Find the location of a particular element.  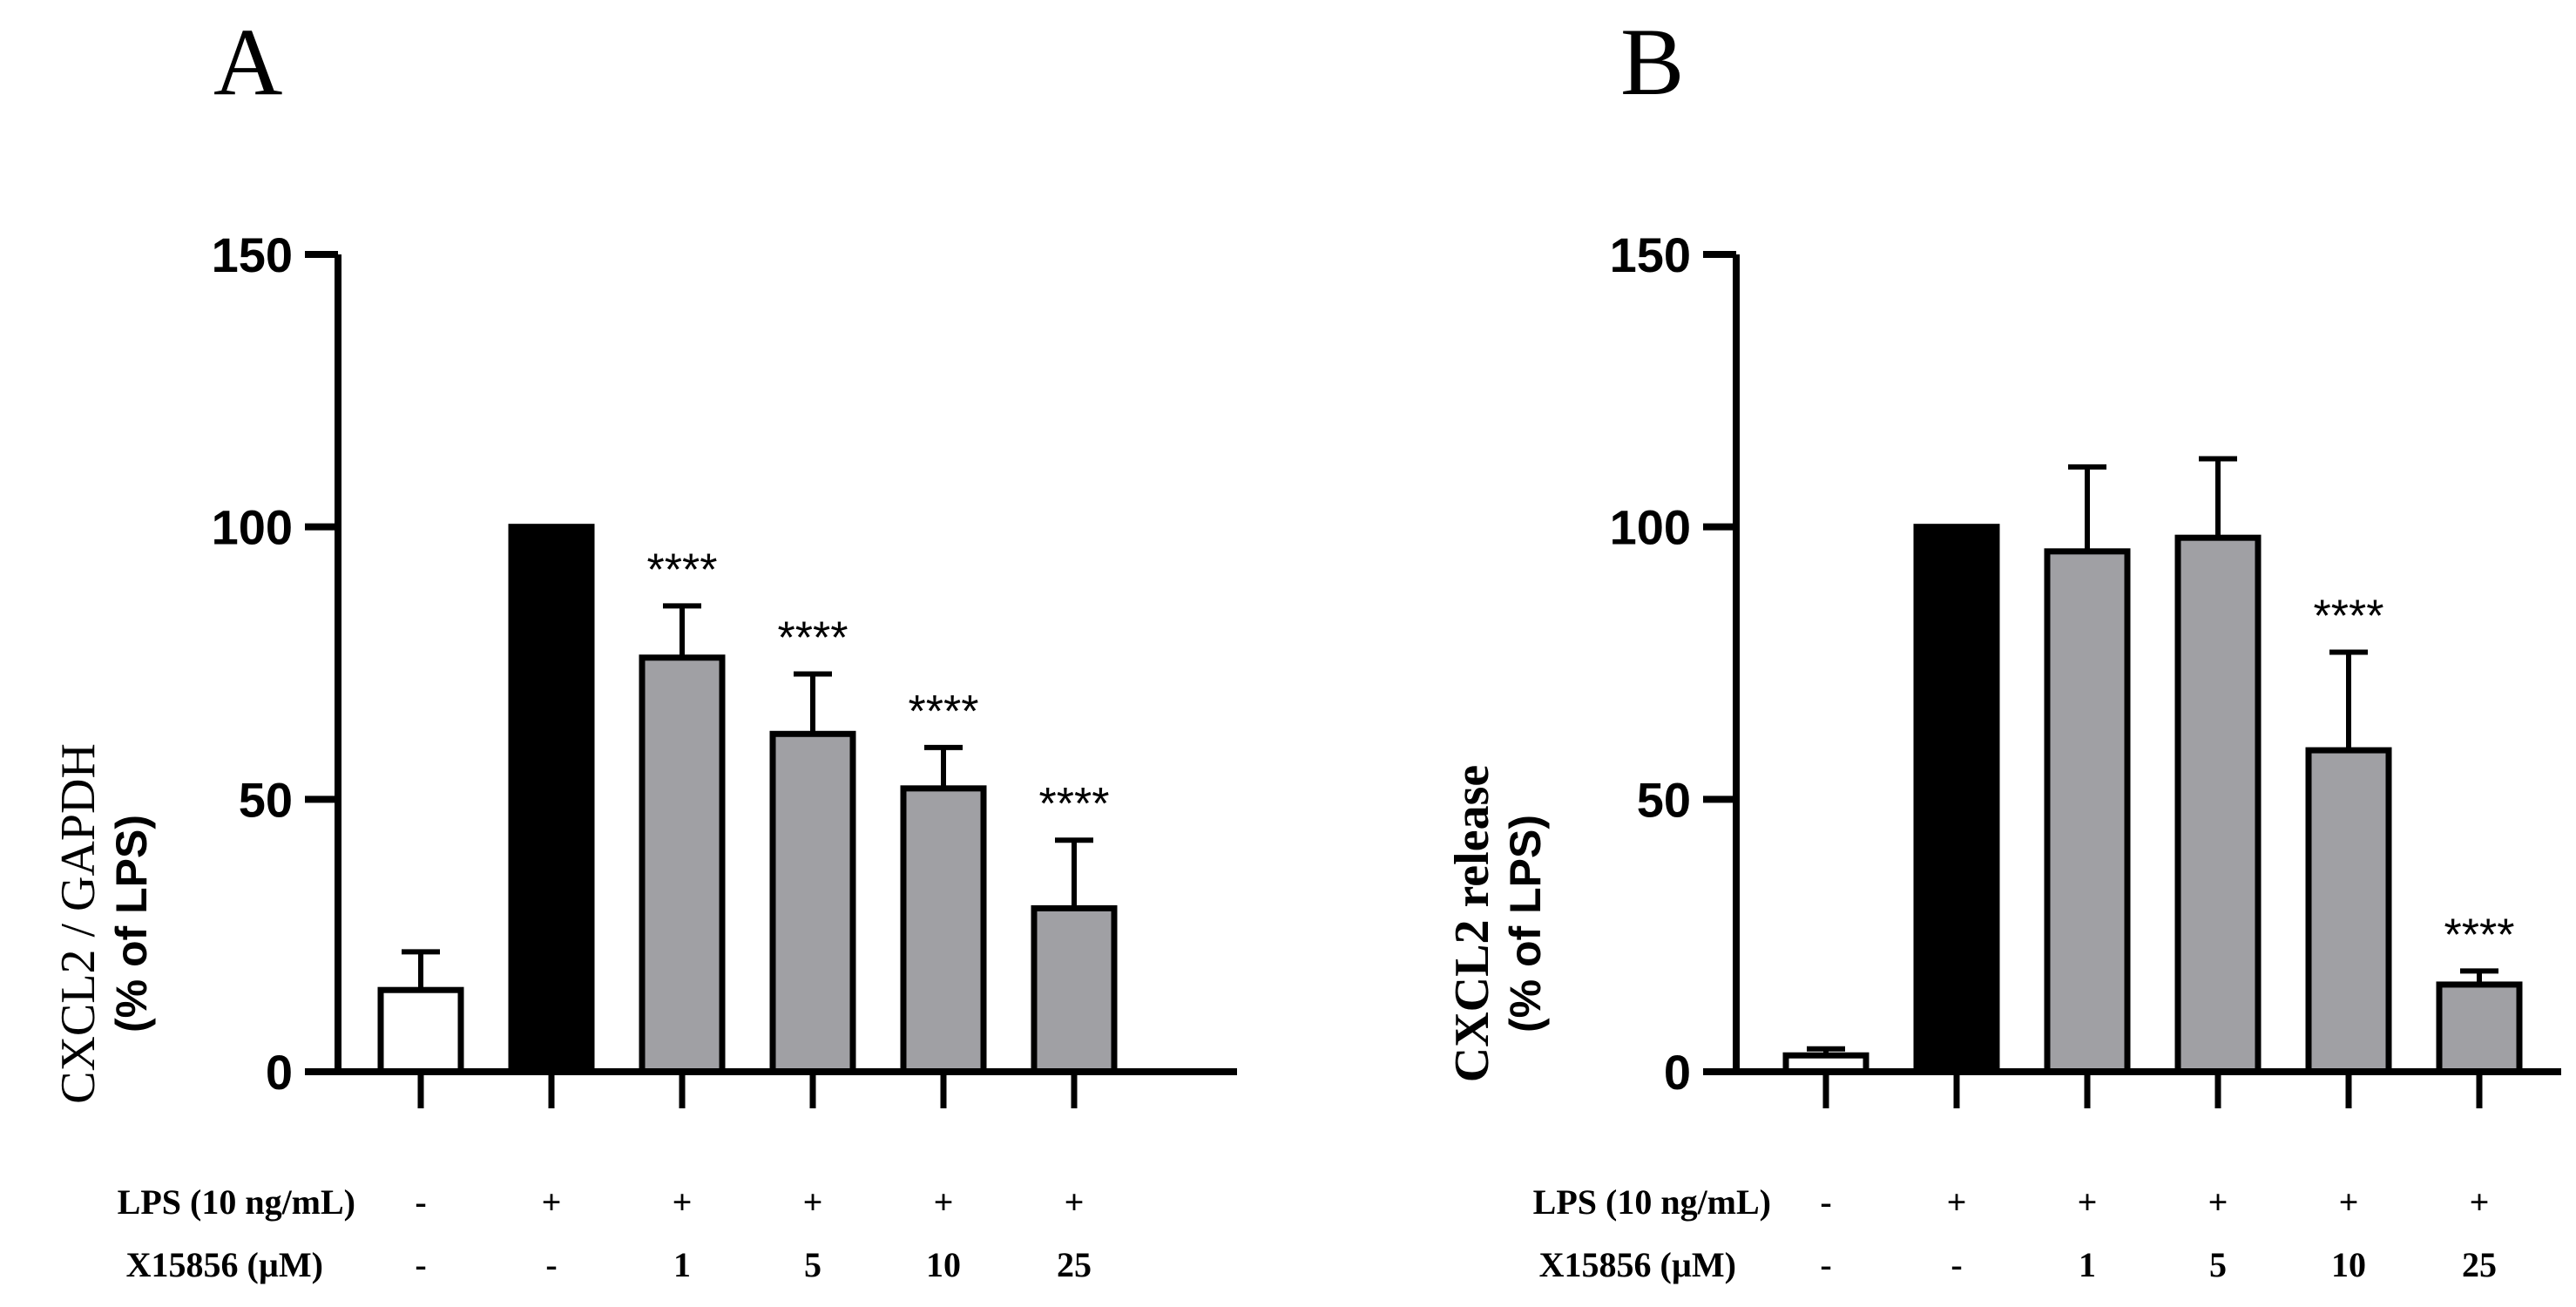

panel-b-y-tick-label-100: 100 is located at coordinates (1650, 527).